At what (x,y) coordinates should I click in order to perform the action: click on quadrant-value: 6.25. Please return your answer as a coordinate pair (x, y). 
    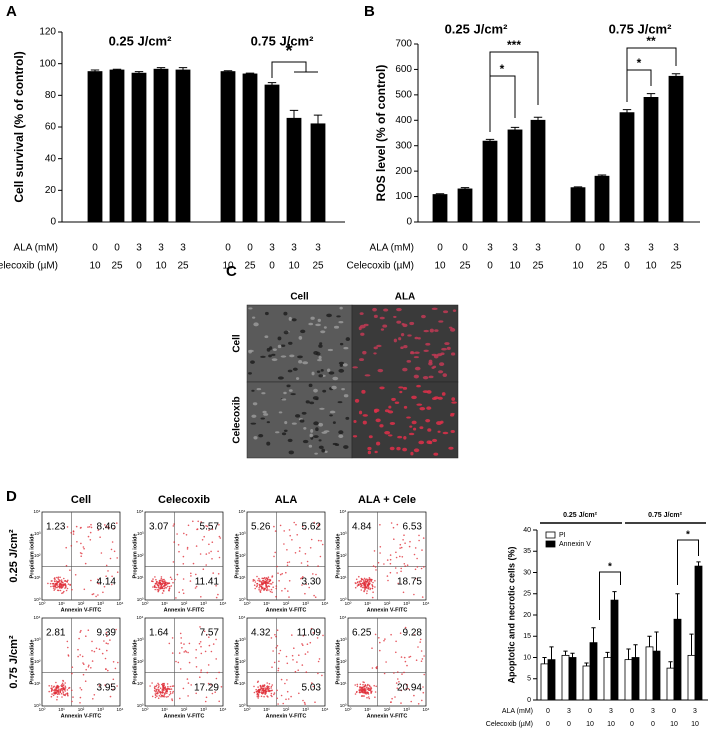
    Looking at the image, I should click on (362, 633).